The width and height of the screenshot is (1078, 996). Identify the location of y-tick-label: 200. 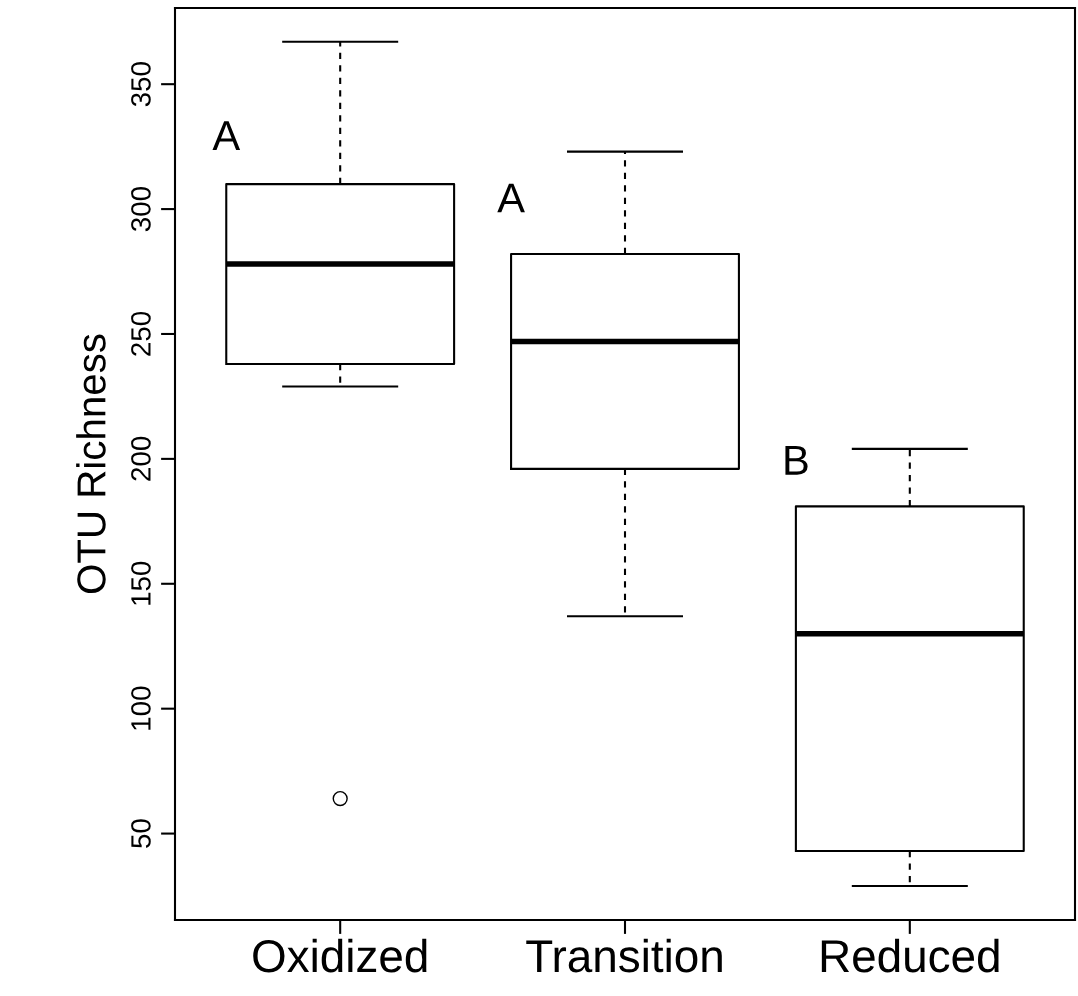
(141, 458).